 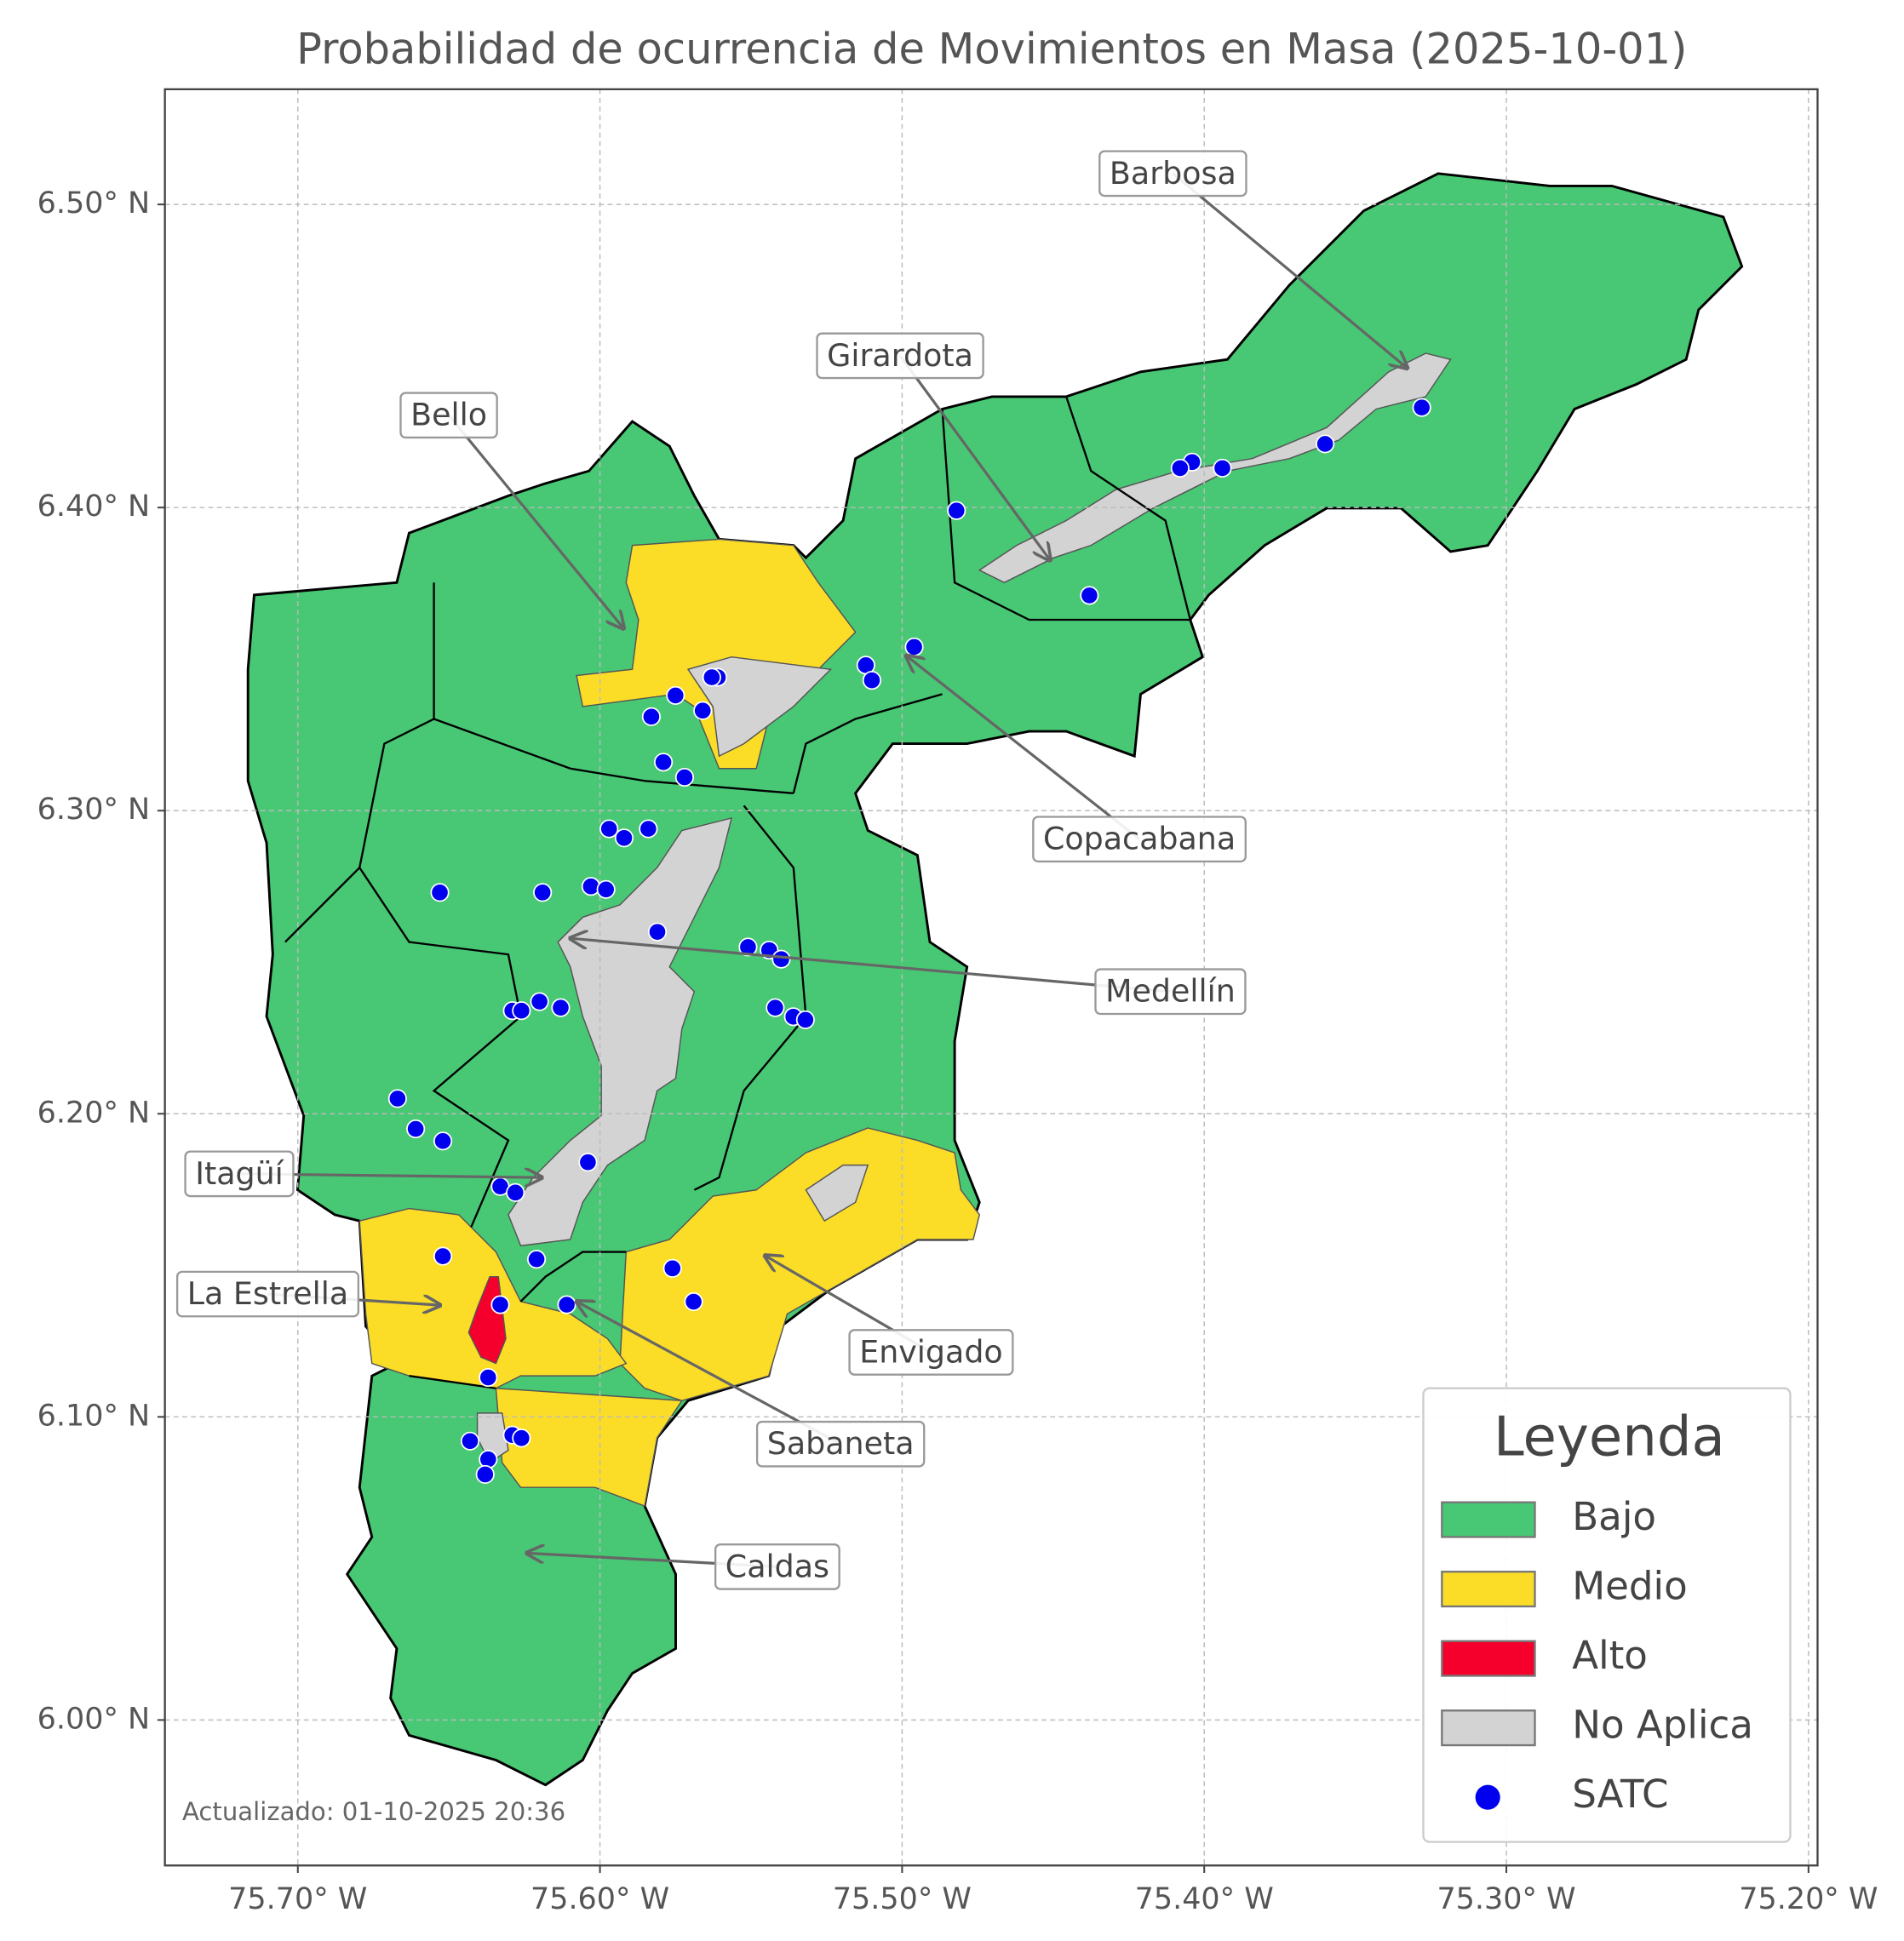 I want to click on legend-label: Medio, so click(x=1630, y=1586).